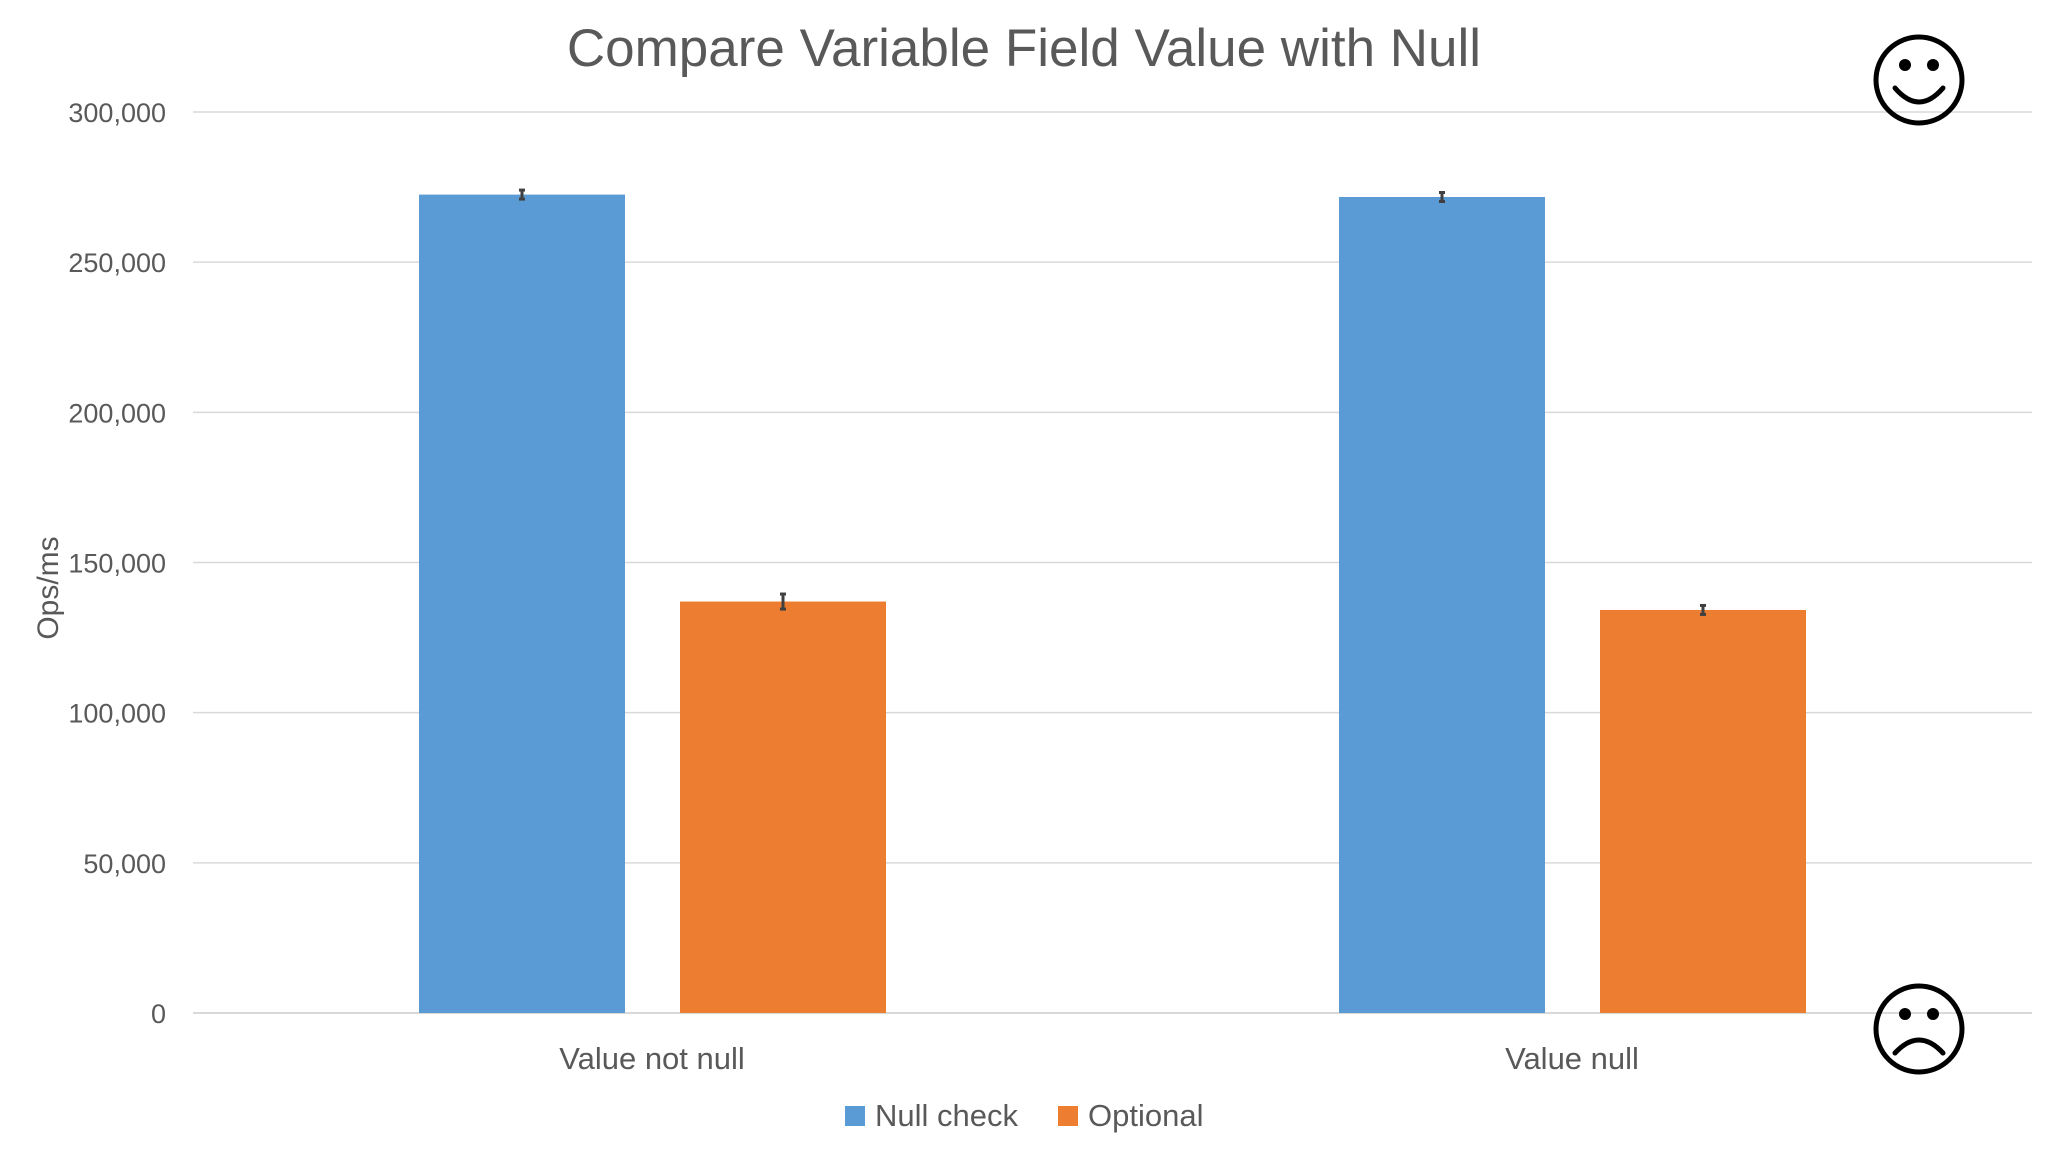 The width and height of the screenshot is (2048, 1157). Describe the element at coordinates (1024, 48) in the screenshot. I see `chart-title: Compare Variable Field Value with Null` at that location.